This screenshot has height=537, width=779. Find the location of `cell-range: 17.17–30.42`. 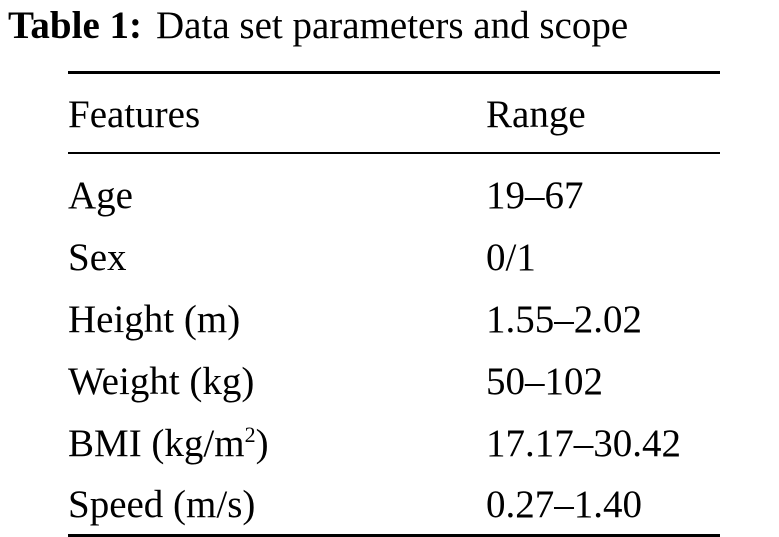

cell-range: 17.17–30.42 is located at coordinates (583, 443).